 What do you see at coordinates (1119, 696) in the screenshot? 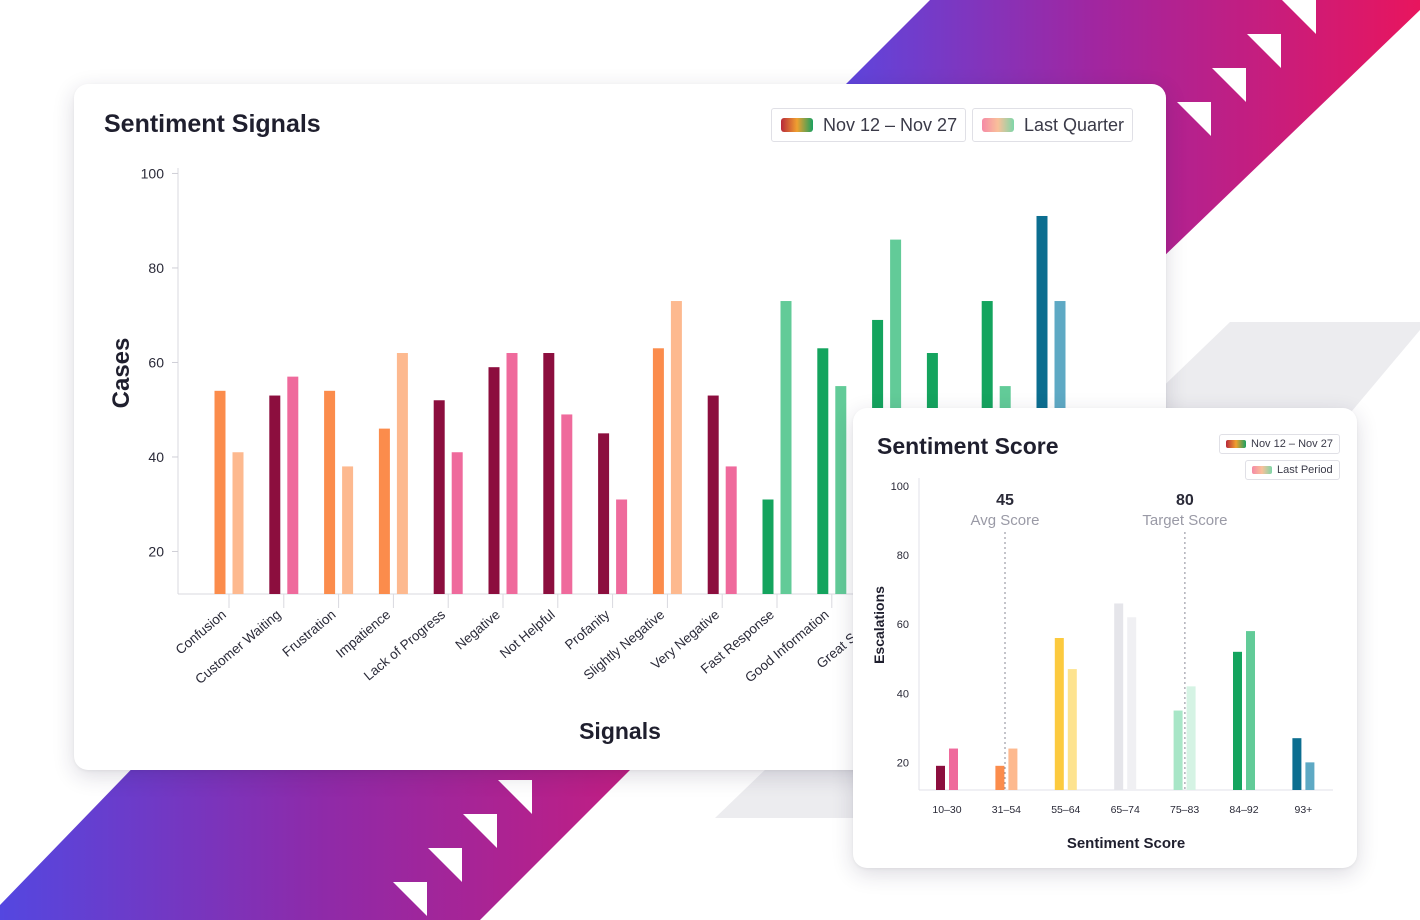
I see `score-bar-65-74-current` at bounding box center [1119, 696].